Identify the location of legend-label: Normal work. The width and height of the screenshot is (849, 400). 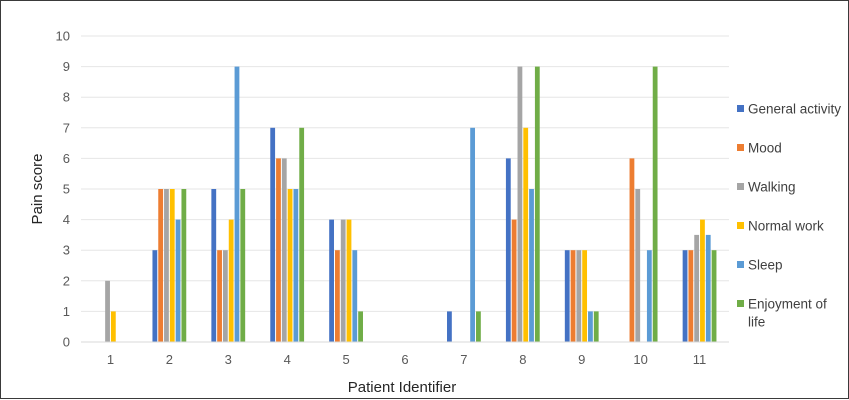
(786, 226).